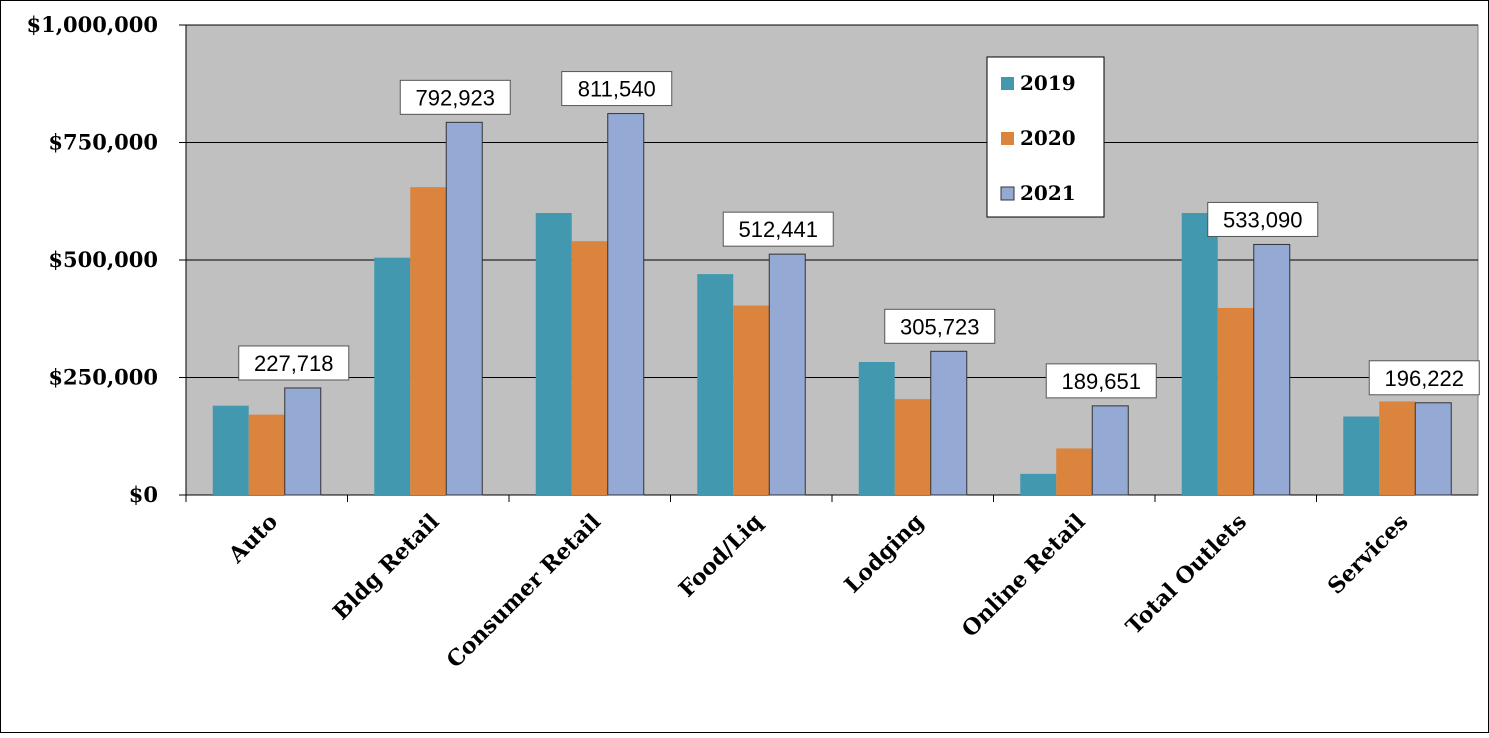 This screenshot has height=738, width=1489. Describe the element at coordinates (1007, 138) in the screenshot. I see `legend-swatch-2020` at that location.